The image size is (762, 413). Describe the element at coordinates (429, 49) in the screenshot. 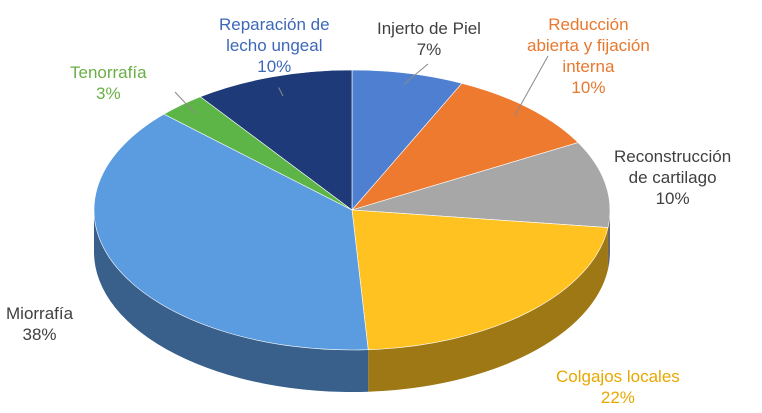

I see `slice-label-percent: 7%` at that location.